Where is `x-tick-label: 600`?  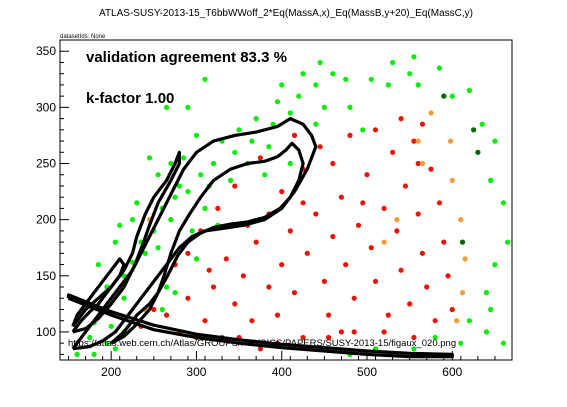 x-tick-label: 600 is located at coordinates (452, 372).